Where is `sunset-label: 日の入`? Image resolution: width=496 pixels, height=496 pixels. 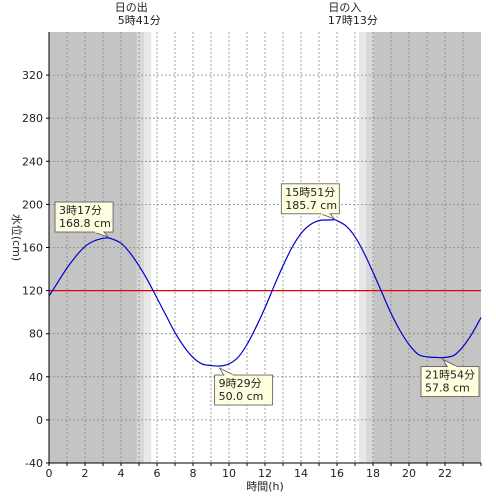
sunset-label: 日の入 is located at coordinates (344, 7).